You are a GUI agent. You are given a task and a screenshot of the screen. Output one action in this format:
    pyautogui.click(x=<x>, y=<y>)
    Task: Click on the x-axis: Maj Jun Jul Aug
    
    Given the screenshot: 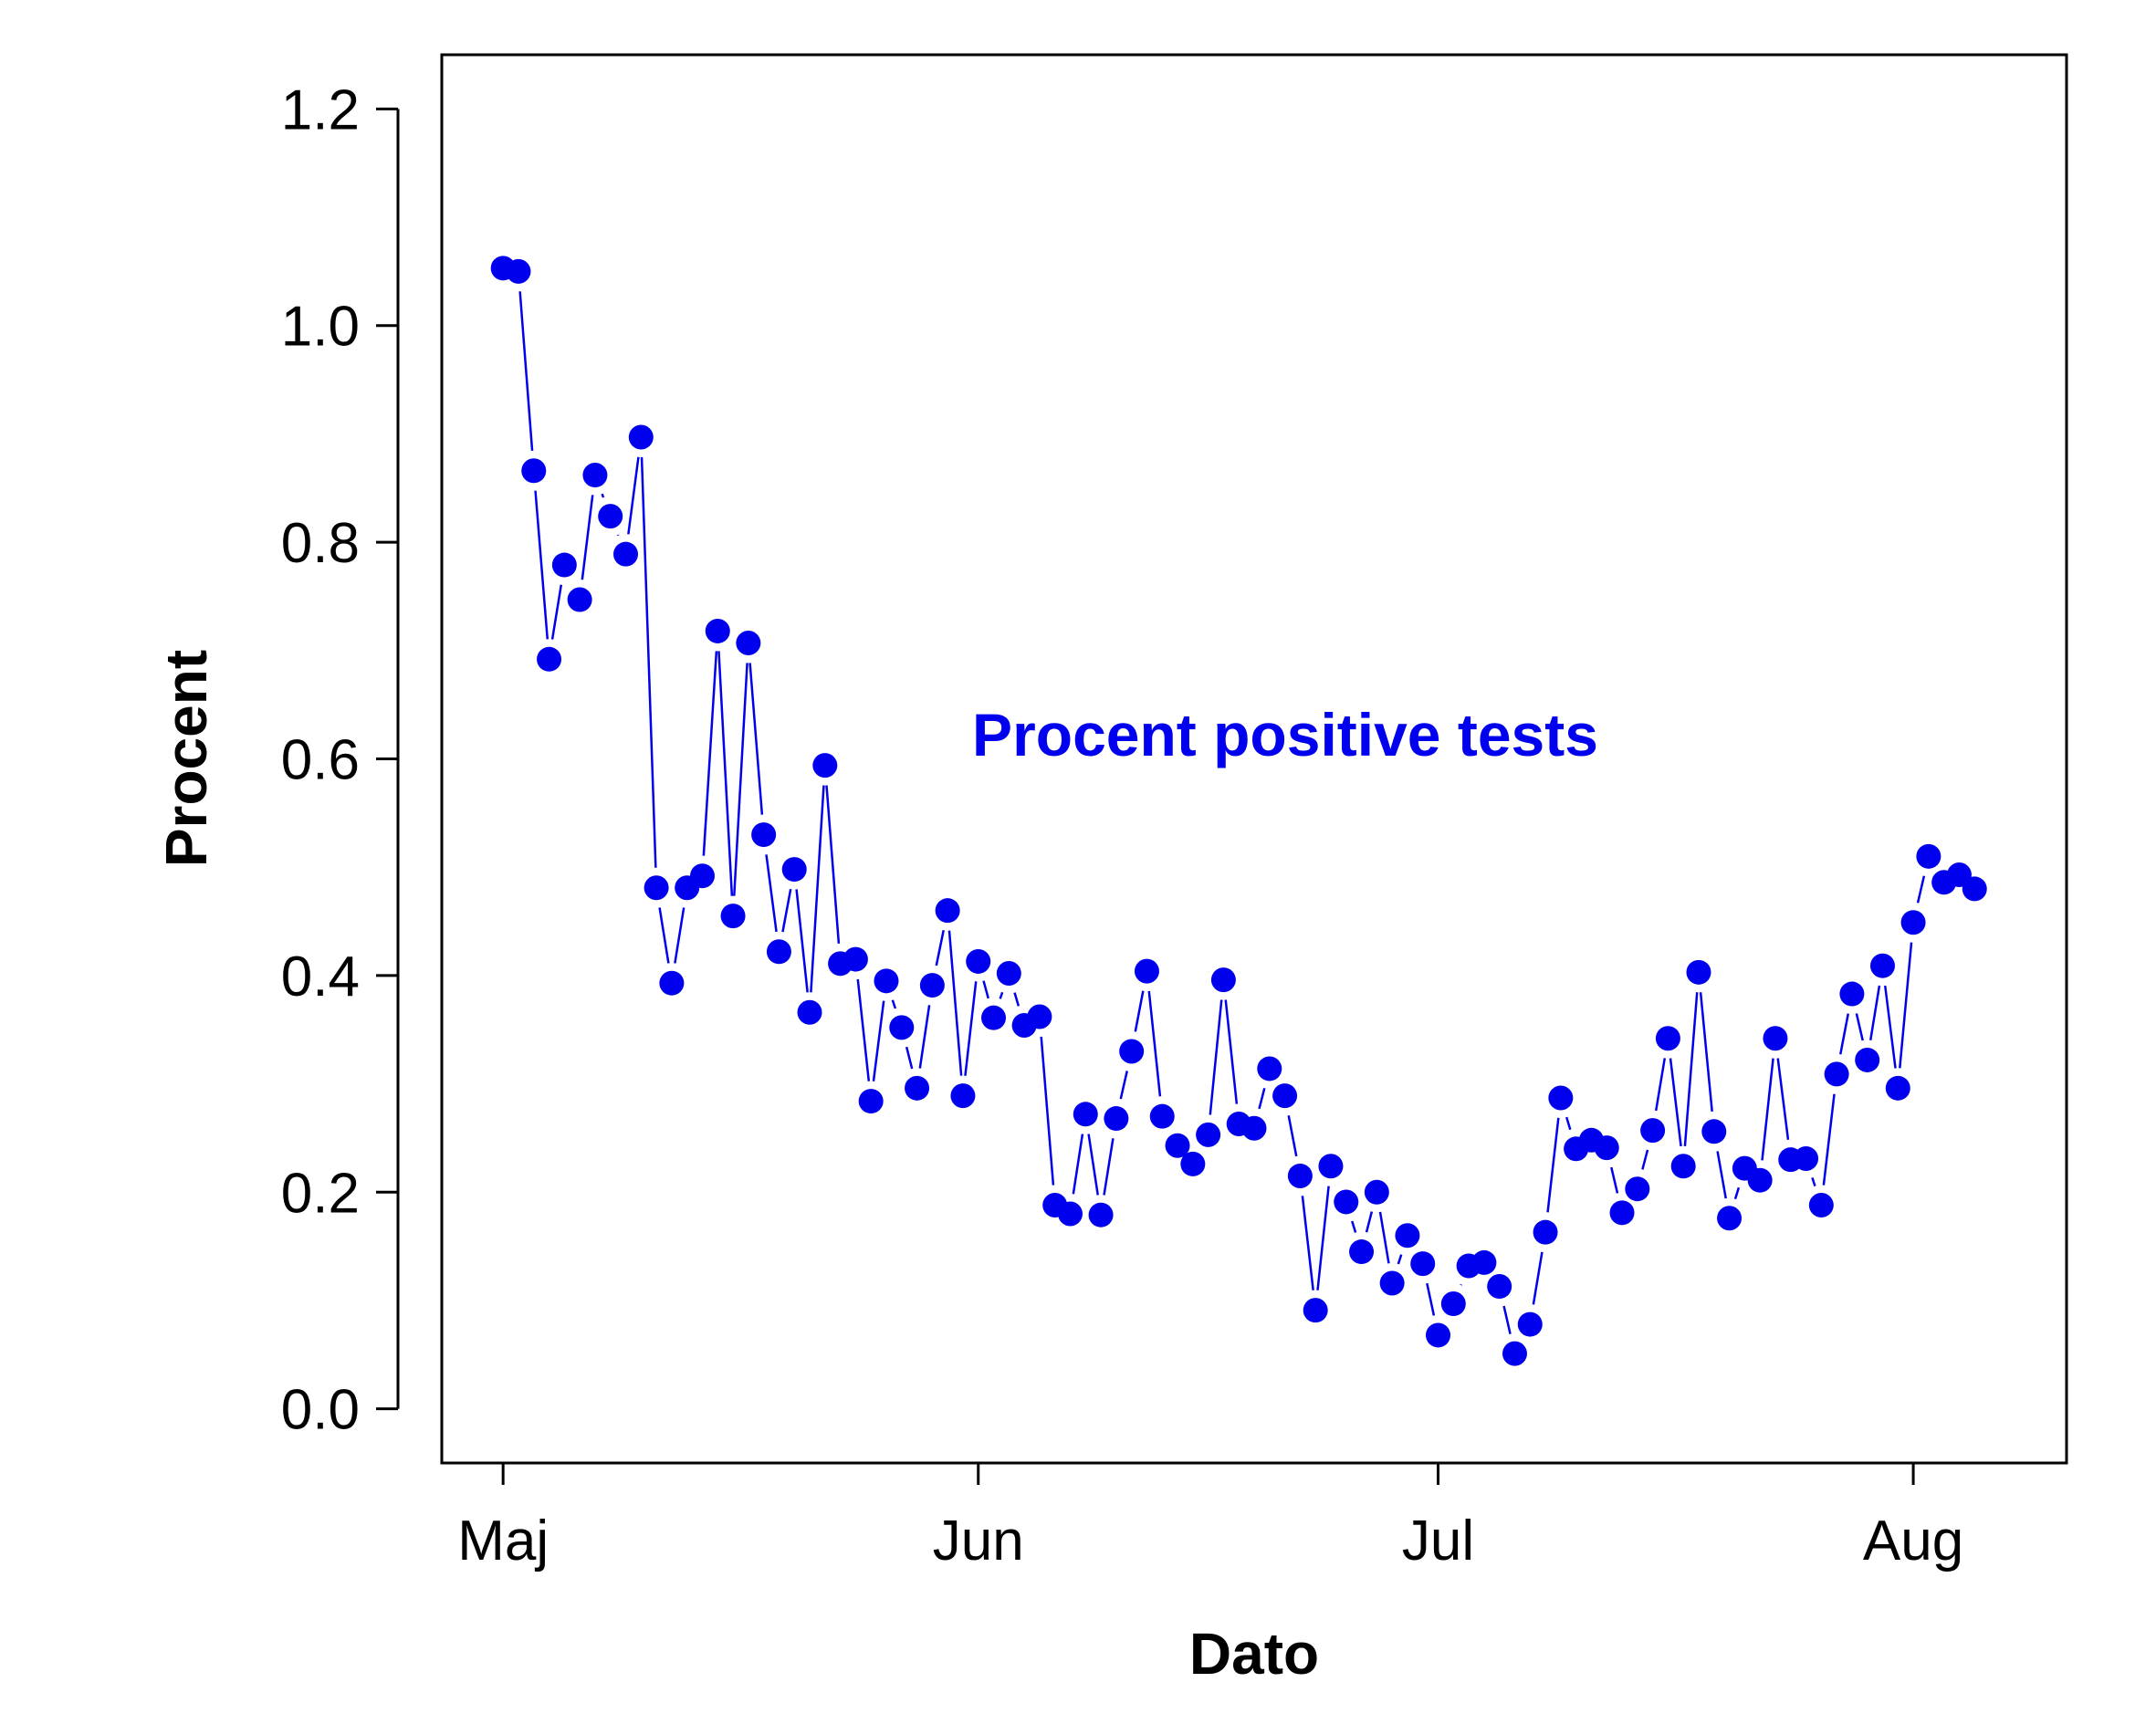 What is the action you would take?
    pyautogui.click(x=1210, y=1516)
    